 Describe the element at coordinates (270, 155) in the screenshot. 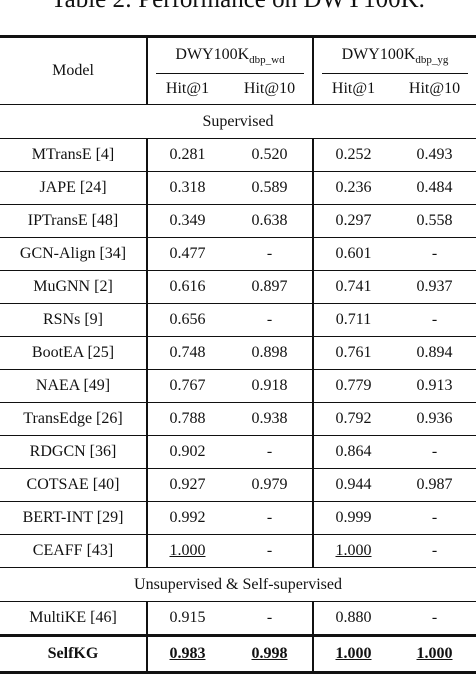

I see `value-cell: 0.520` at that location.